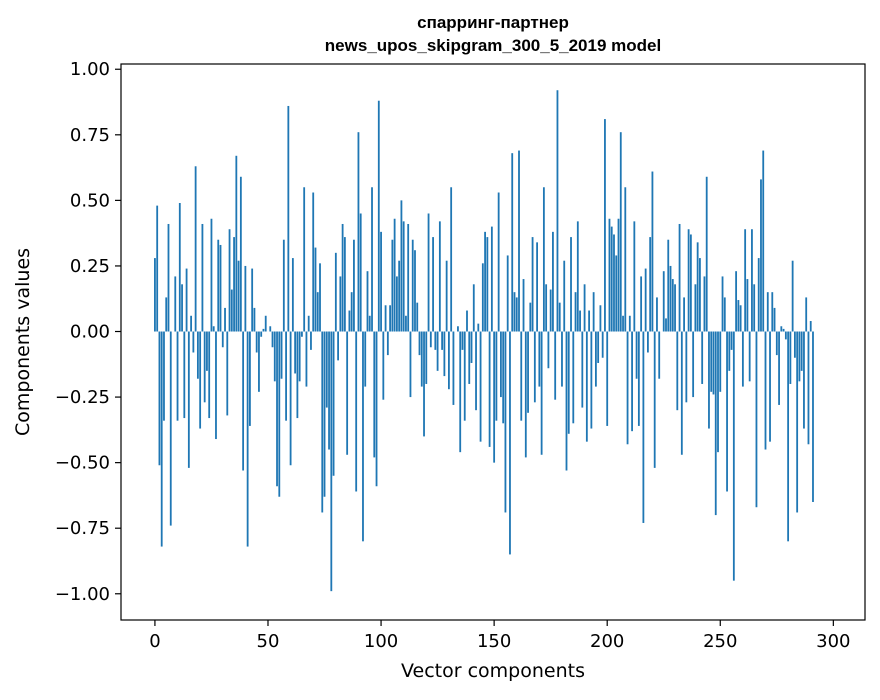  I want to click on x-tick-label: 100, so click(381, 641).